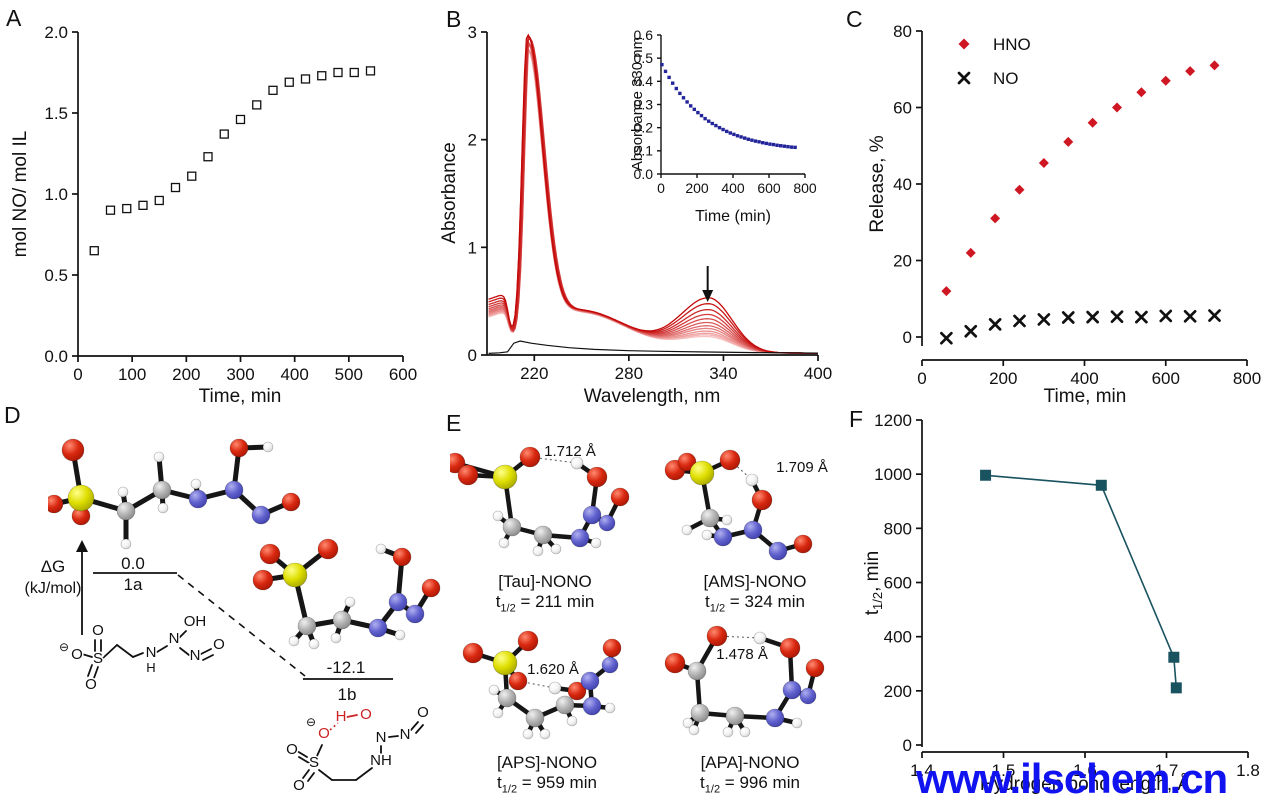 Image resolution: width=1269 pixels, height=809 pixels. What do you see at coordinates (12, 415) in the screenshot?
I see `panel-d-letter: D` at bounding box center [12, 415].